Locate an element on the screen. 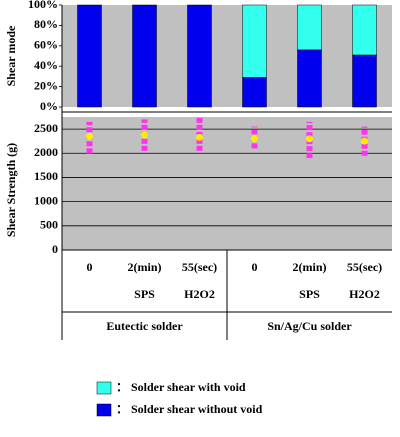 The image size is (400, 437). y-tick-label: 40% is located at coordinates (46, 65).